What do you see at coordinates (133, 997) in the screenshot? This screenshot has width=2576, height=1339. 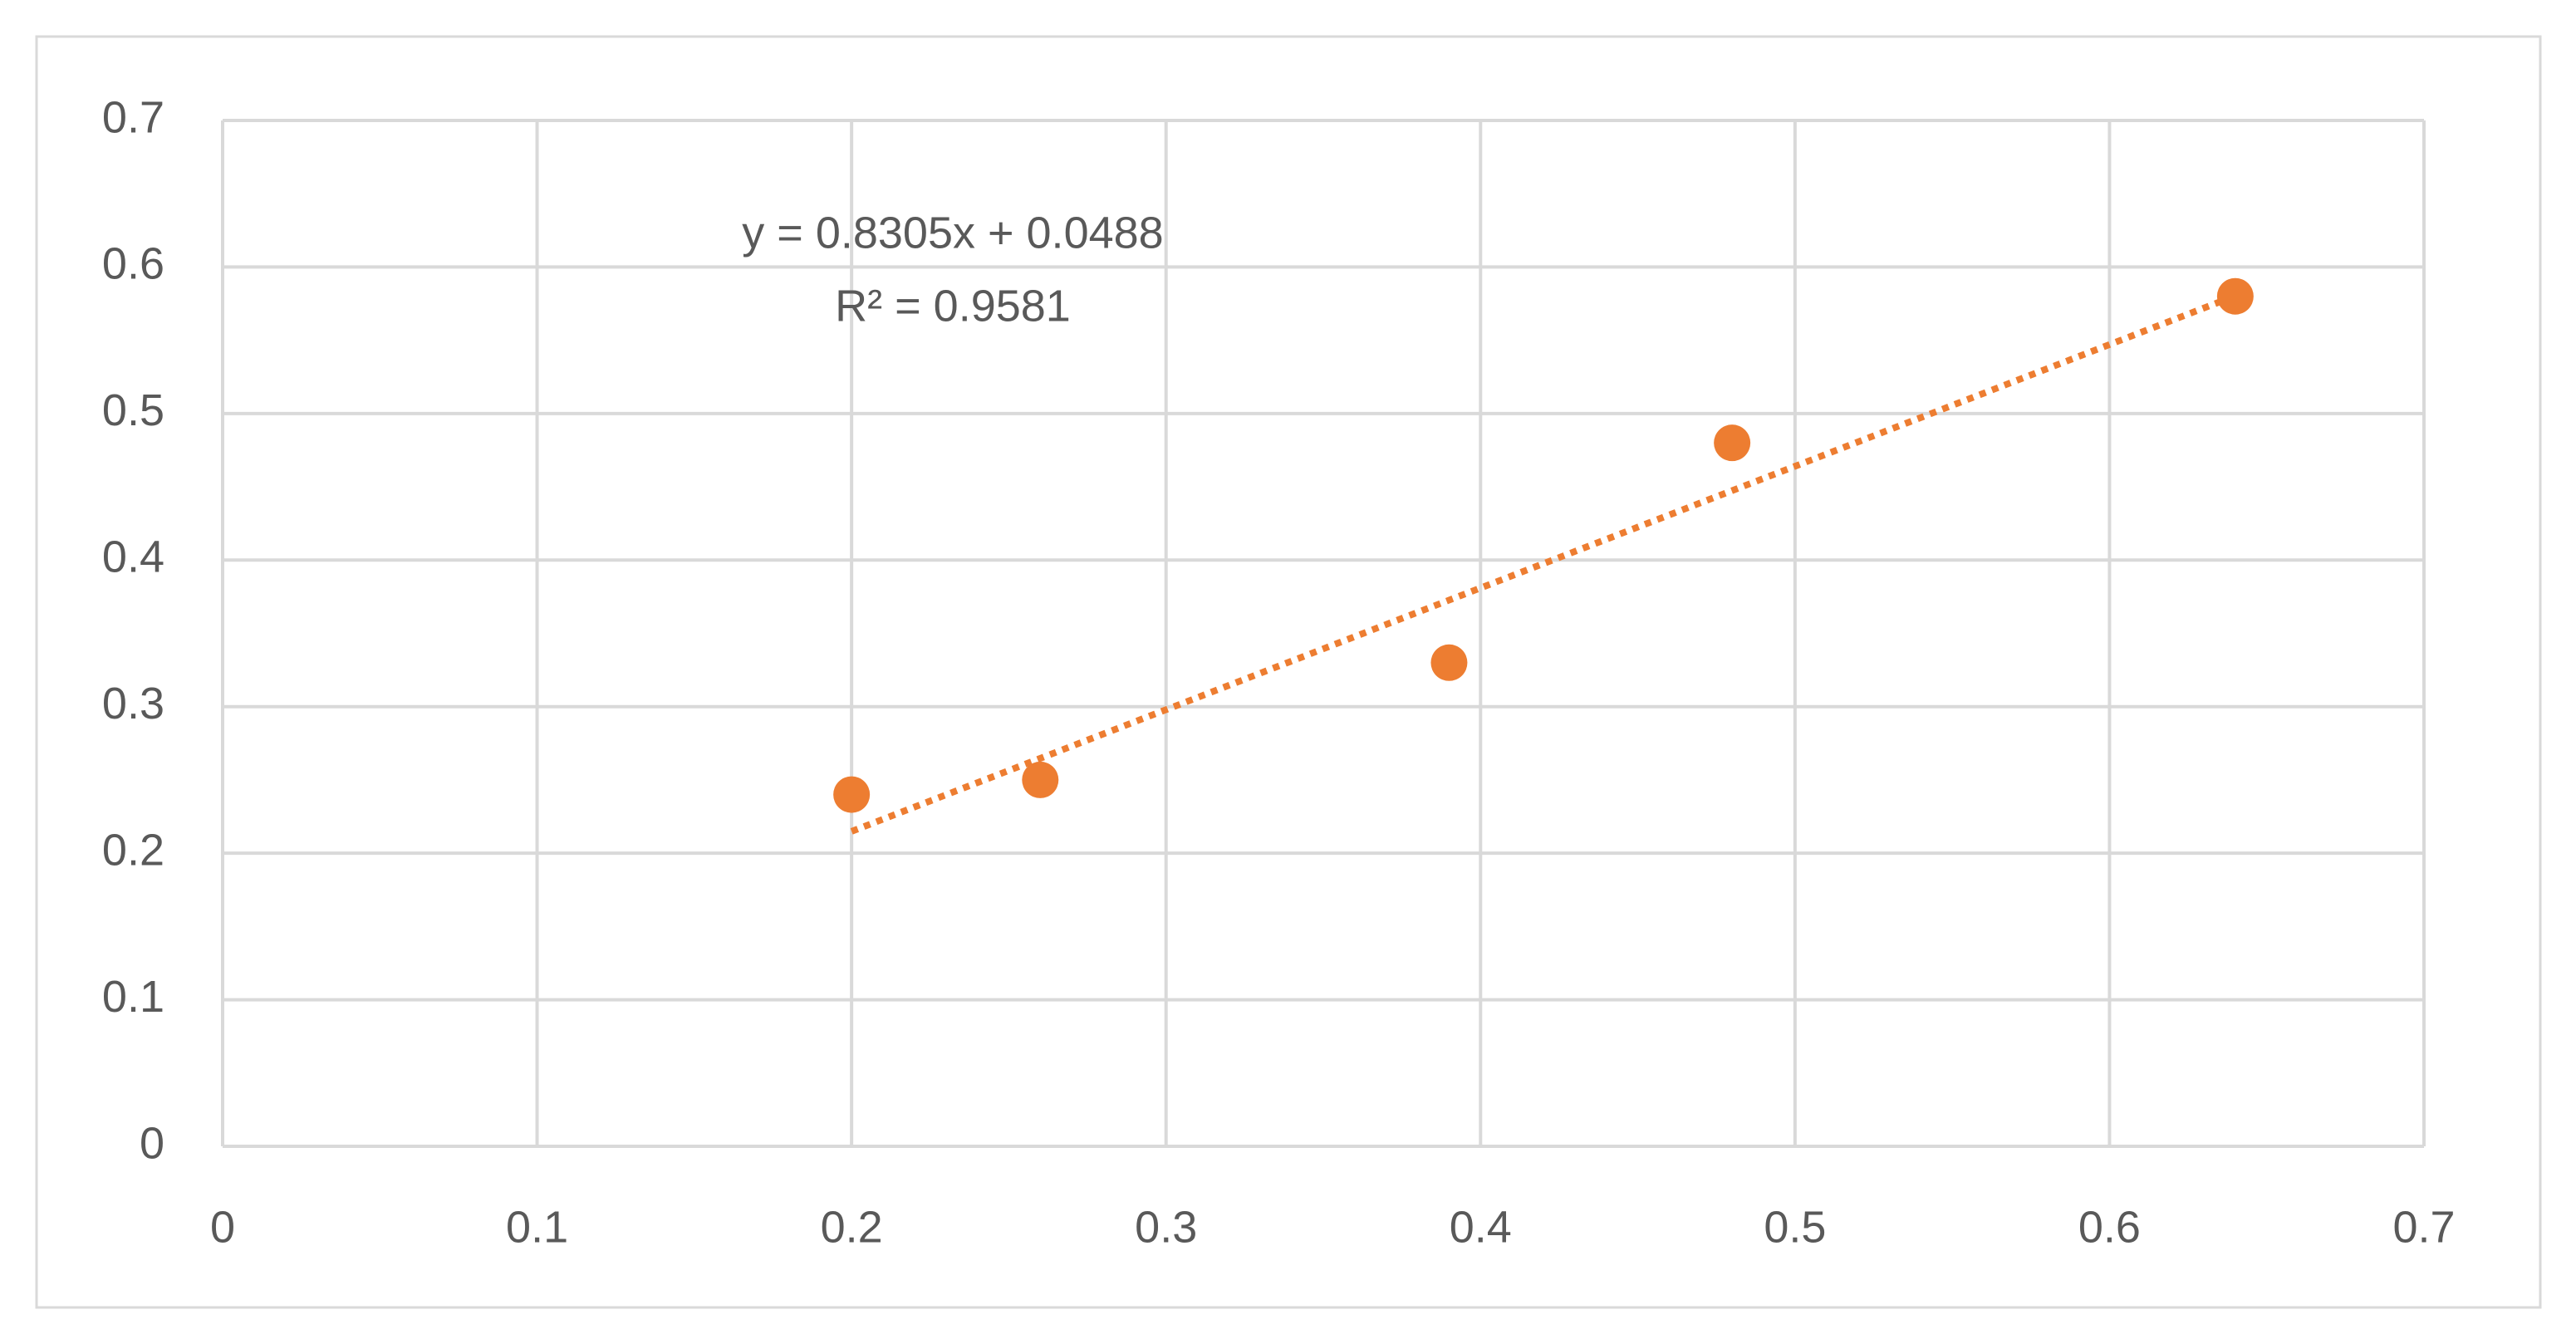 I see `y-tick-label: 0.1` at bounding box center [133, 997].